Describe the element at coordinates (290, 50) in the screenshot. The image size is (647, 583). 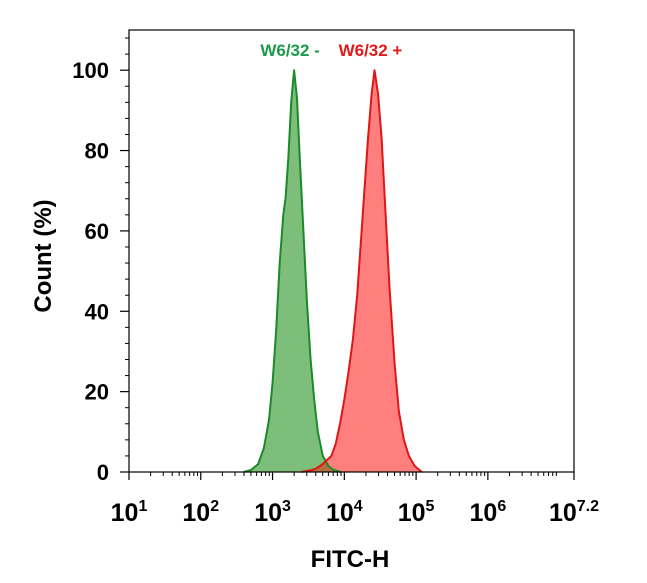
I see `series-label-w6-32: W6/32 -` at that location.